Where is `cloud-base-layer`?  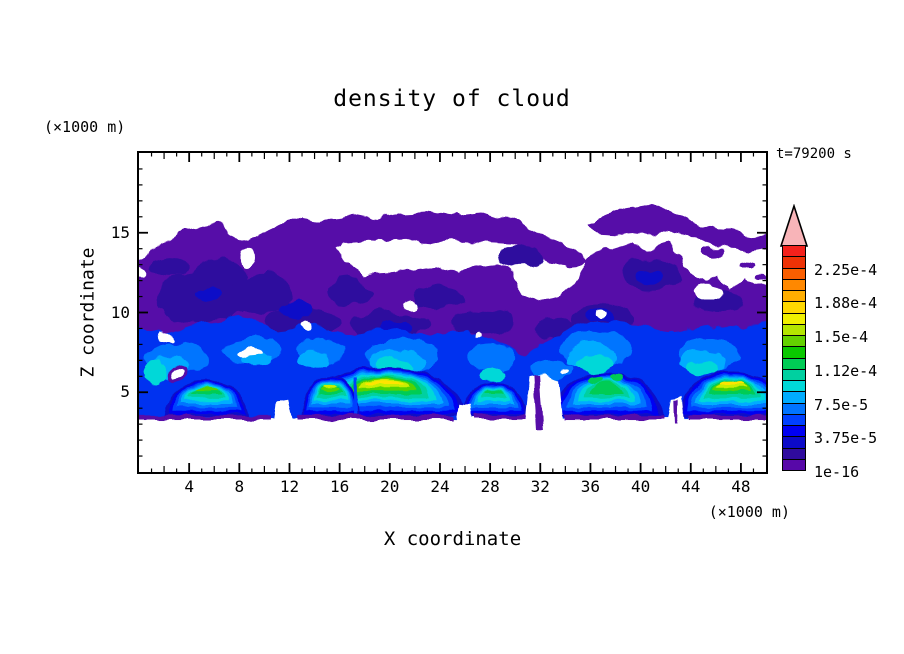 cloud-base-layer is located at coordinates (452, 422).